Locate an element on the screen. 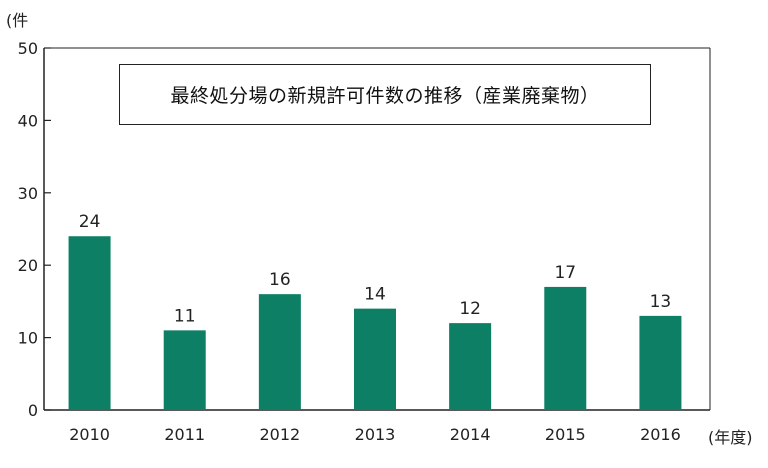 This screenshot has width=768, height=468. bar-2014 is located at coordinates (470, 366).